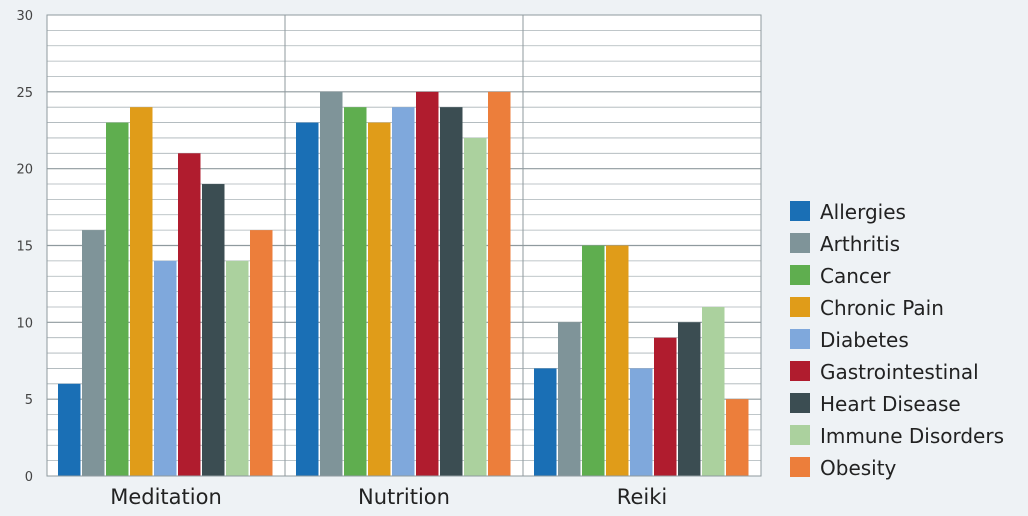  I want to click on bar-heart-disease-nutrition, so click(451, 291).